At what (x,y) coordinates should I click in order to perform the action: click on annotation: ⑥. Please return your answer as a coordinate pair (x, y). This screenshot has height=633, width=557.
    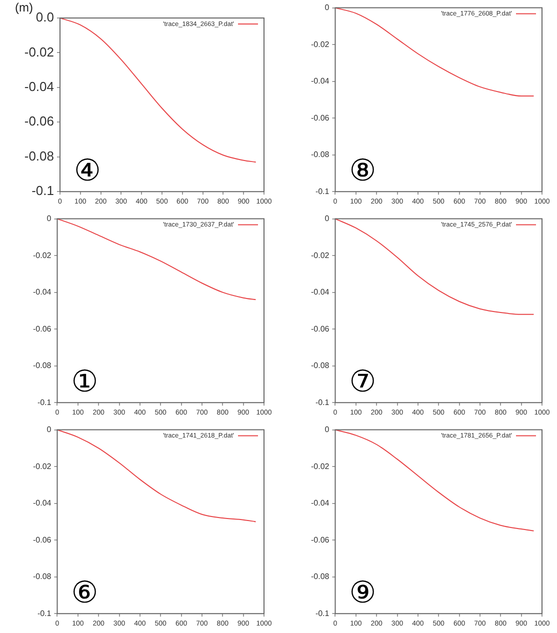
    Looking at the image, I should click on (84, 592).